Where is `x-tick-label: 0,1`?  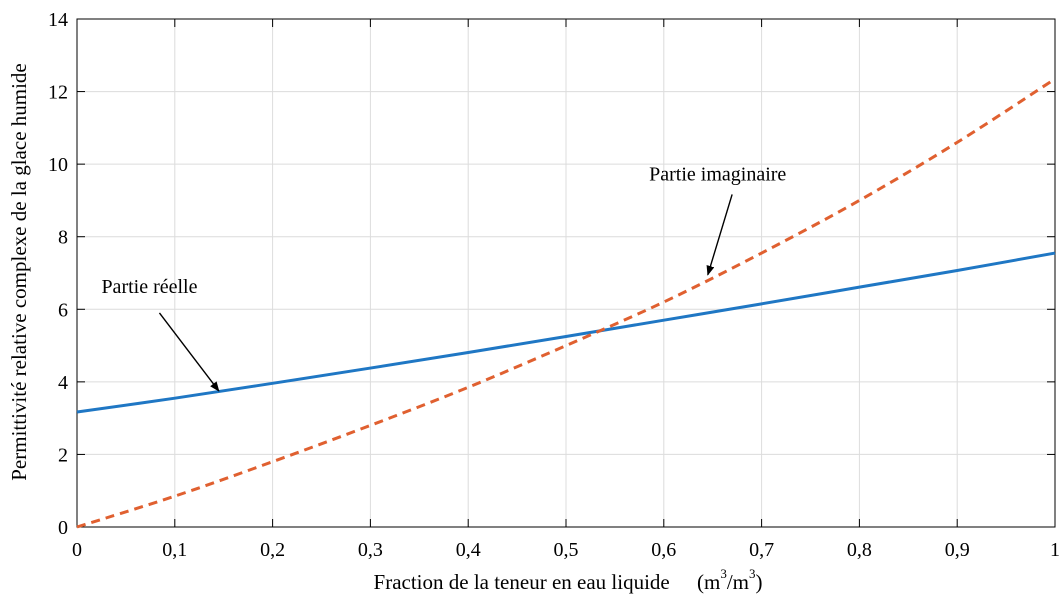 x-tick-label: 0,1 is located at coordinates (174, 550).